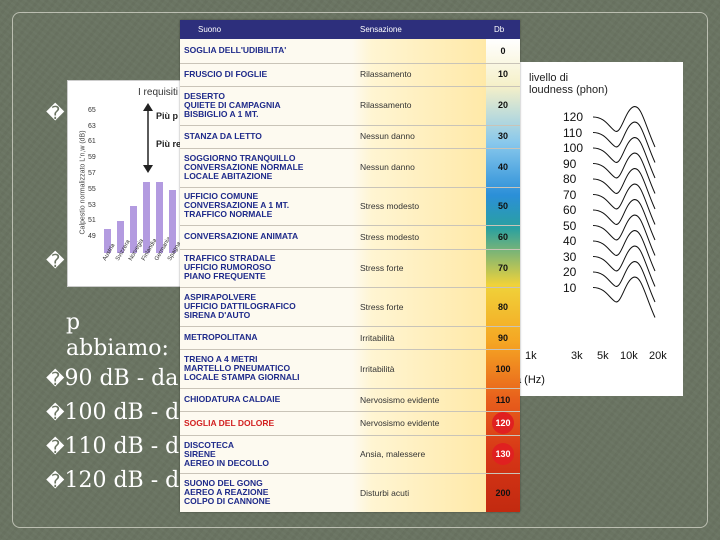 The width and height of the screenshot is (720, 540). Describe the element at coordinates (350, 29) in the screenshot. I see `table-header: Suono Sensazione Db` at that location.